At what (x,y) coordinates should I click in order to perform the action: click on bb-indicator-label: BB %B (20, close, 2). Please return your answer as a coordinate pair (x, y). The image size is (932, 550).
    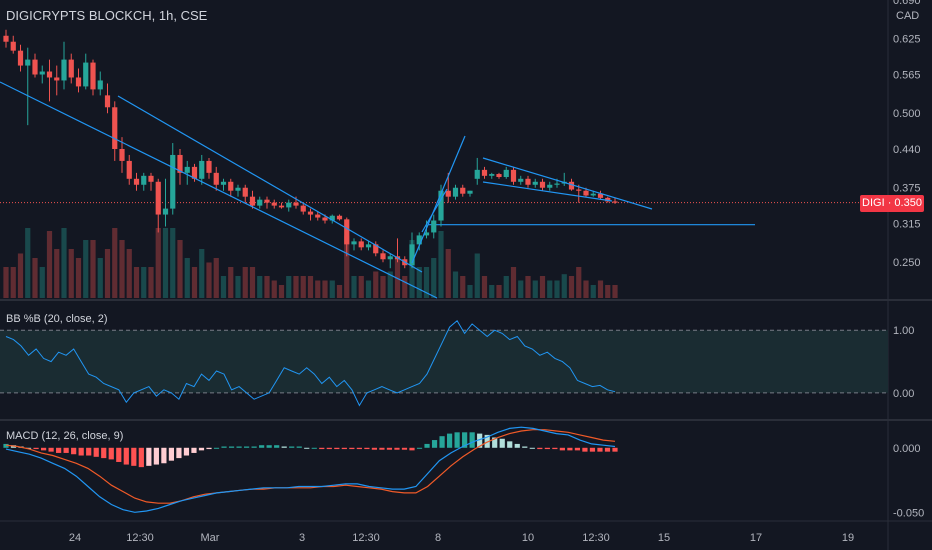
    Looking at the image, I should click on (57, 319).